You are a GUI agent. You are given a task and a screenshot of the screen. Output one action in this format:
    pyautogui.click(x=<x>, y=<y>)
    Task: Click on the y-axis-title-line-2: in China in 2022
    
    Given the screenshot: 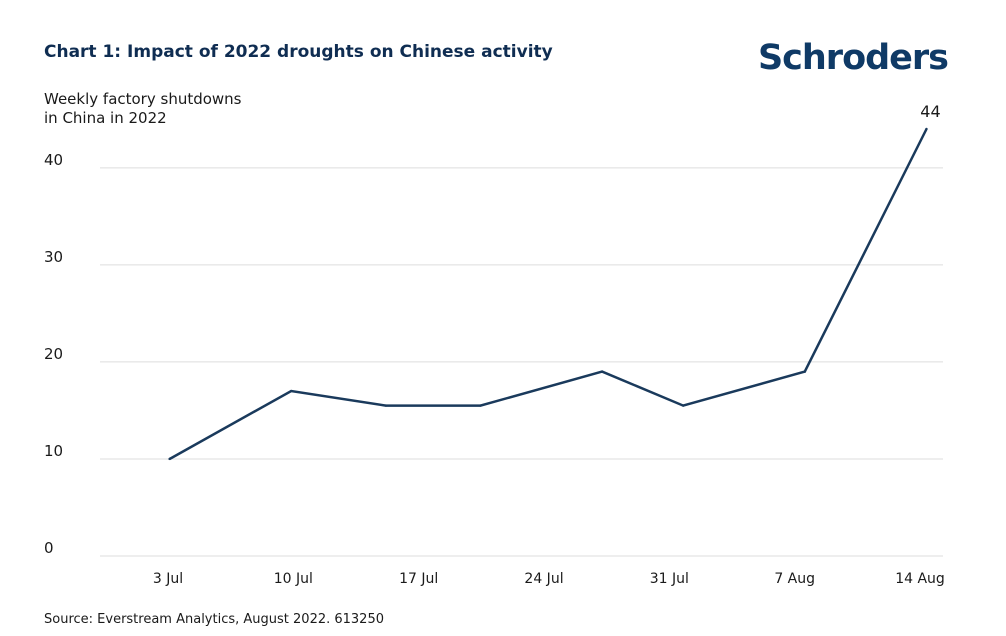 What is the action you would take?
    pyautogui.click(x=105, y=118)
    